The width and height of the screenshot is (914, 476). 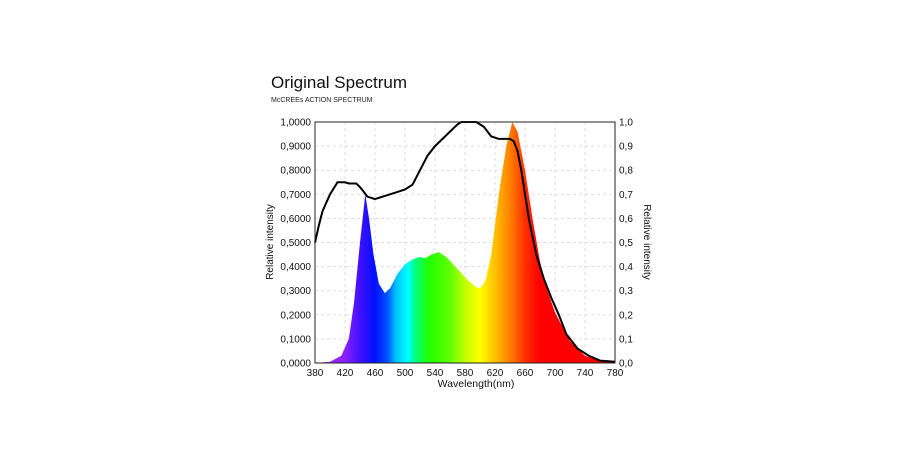 What do you see at coordinates (295, 171) in the screenshot?
I see `y-tick-label-left: 0,8000` at bounding box center [295, 171].